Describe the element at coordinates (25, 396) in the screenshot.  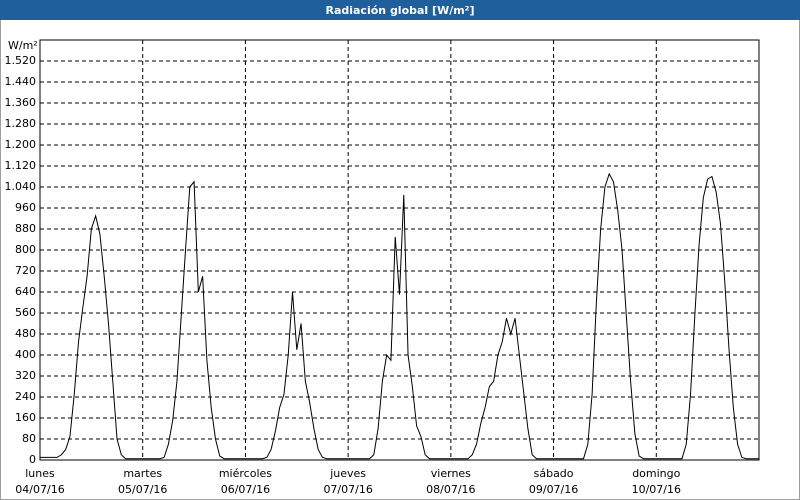
I see `y-tick-label: 240` at that location.